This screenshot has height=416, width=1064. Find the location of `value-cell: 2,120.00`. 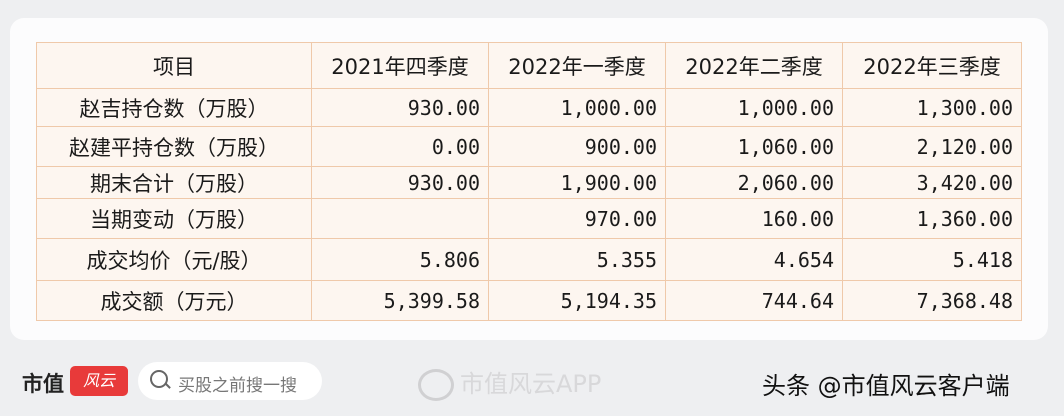

value-cell: 2,120.00 is located at coordinates (932, 146).